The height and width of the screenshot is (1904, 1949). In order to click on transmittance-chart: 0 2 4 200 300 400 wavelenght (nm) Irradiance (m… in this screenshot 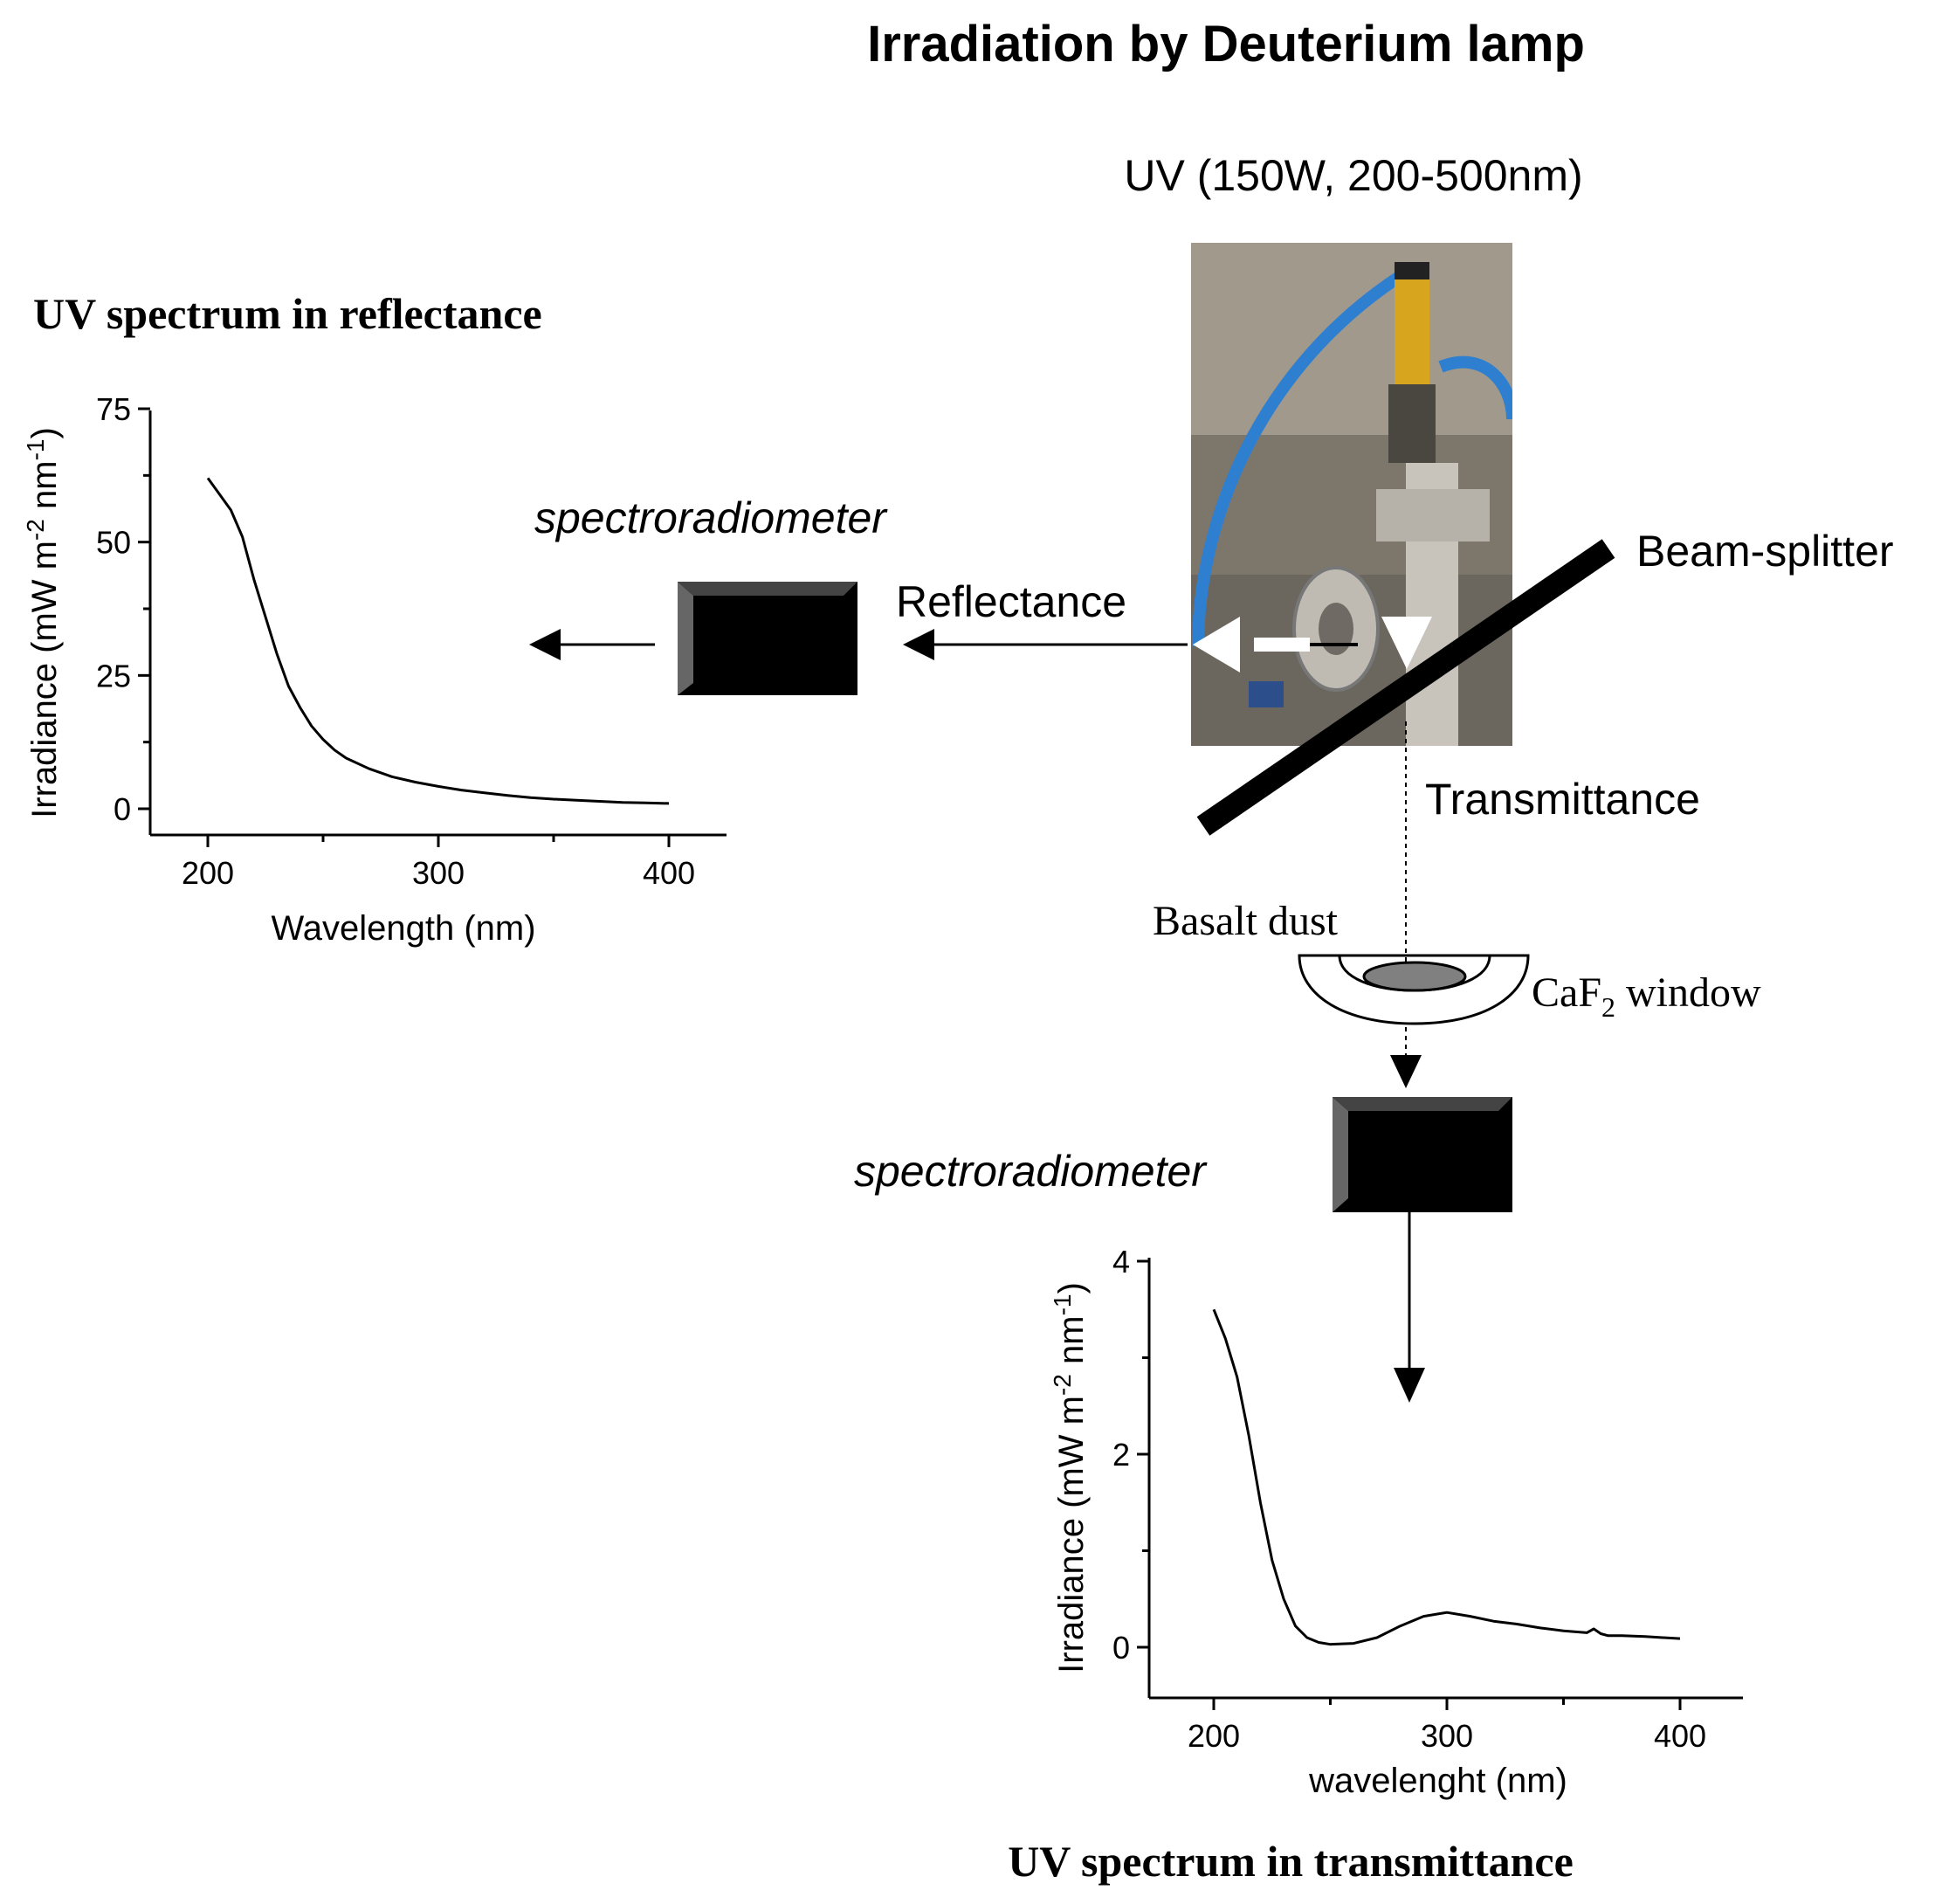, I will do `click(1396, 1522)`.